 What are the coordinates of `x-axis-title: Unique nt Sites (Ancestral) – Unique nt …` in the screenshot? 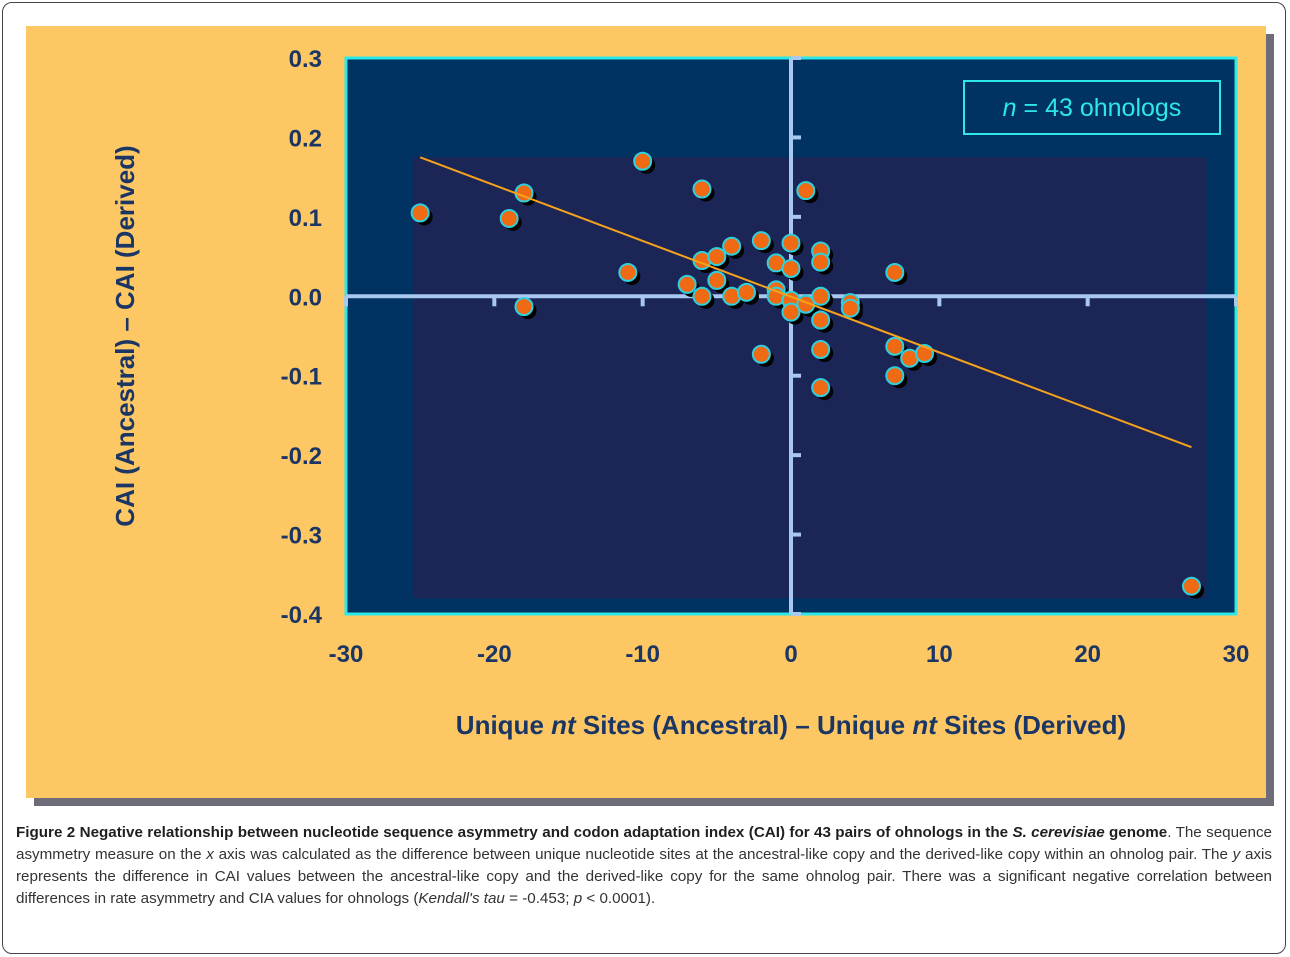 It's located at (791, 725).